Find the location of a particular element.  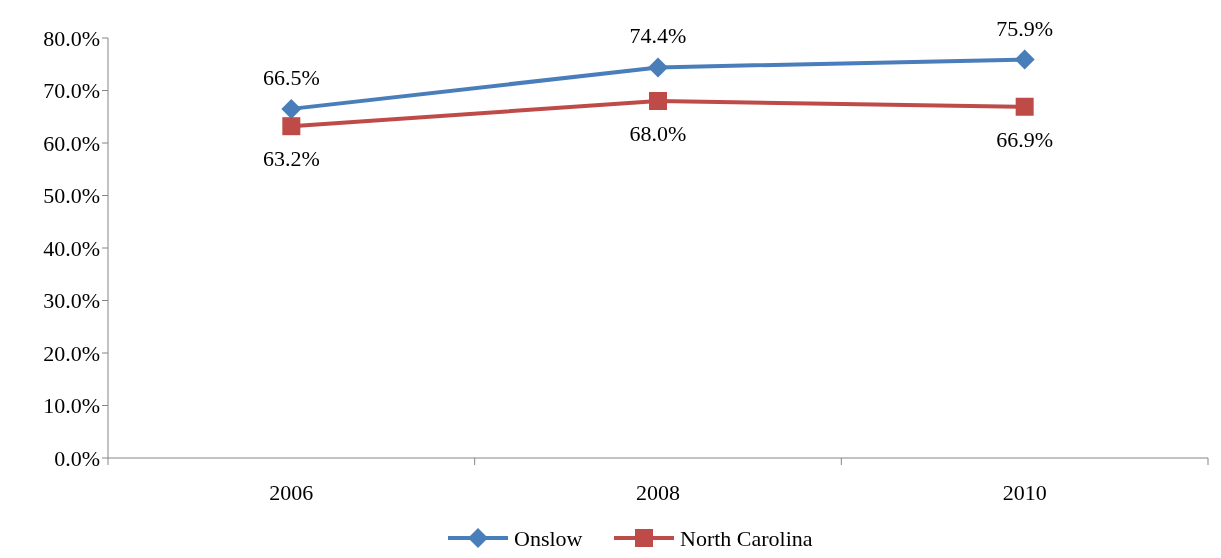

x-tick-label: 2008 is located at coordinates (658, 492).